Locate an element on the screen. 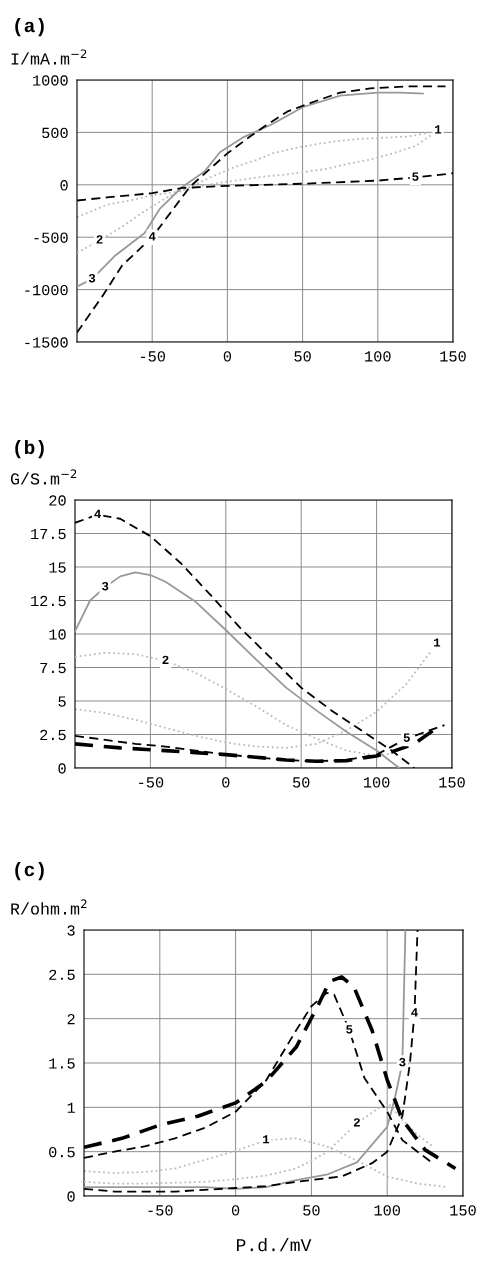  y-axis-title: I/mA.m$^{−2}$ is located at coordinates (49, 57).